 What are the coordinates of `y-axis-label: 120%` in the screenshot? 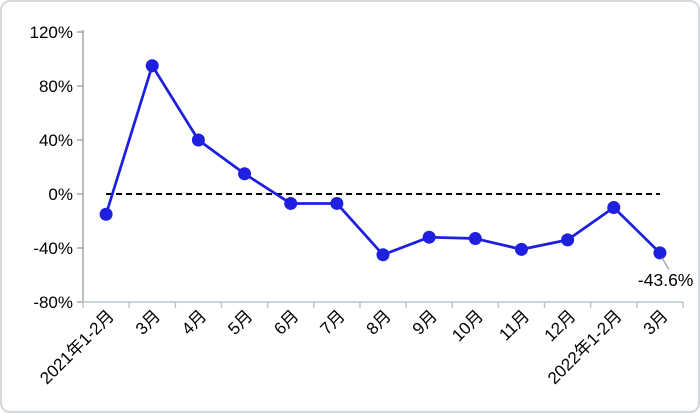 It's located at (51, 32).